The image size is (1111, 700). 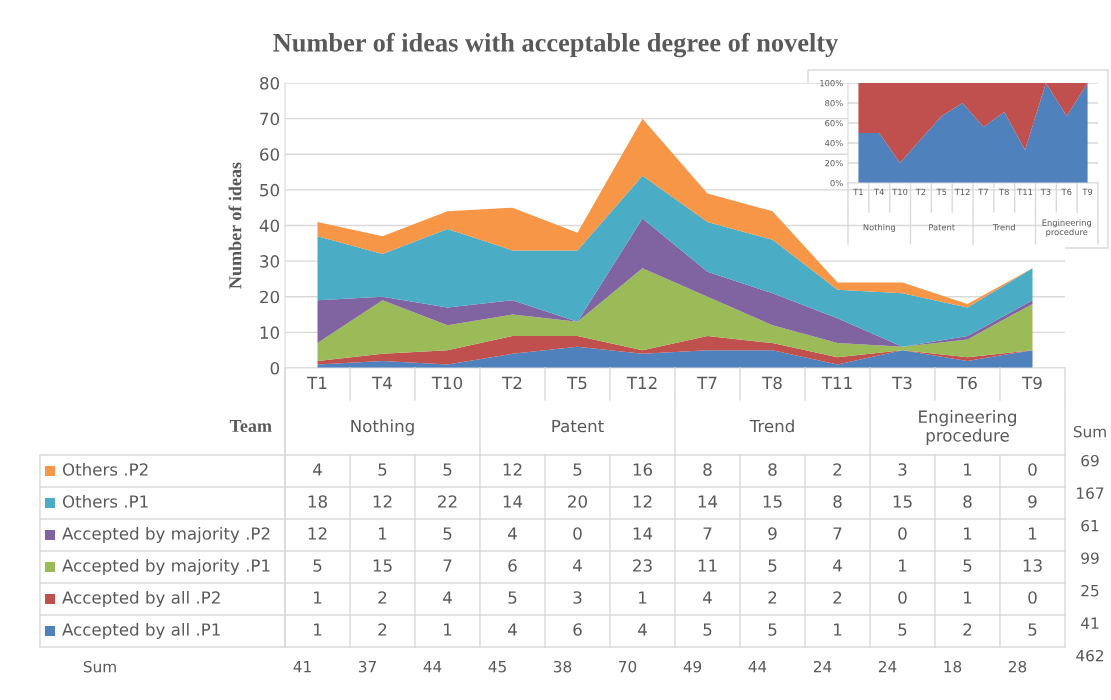 I want to click on y-tick-label: 30, so click(x=270, y=261).